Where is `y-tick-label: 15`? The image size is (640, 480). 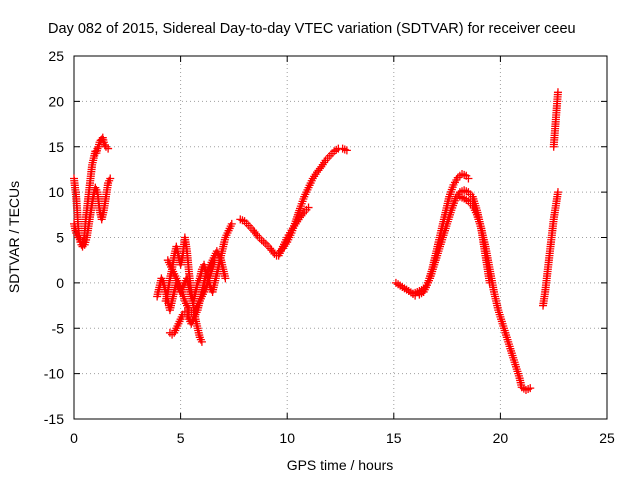
y-tick-label: 15 is located at coordinates (56, 147).